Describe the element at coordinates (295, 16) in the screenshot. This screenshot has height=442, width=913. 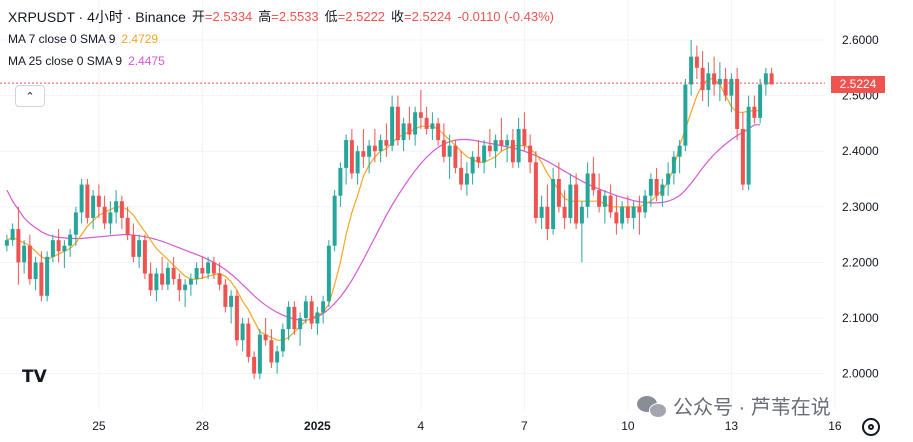
I see `high-value: =2.5533` at that location.